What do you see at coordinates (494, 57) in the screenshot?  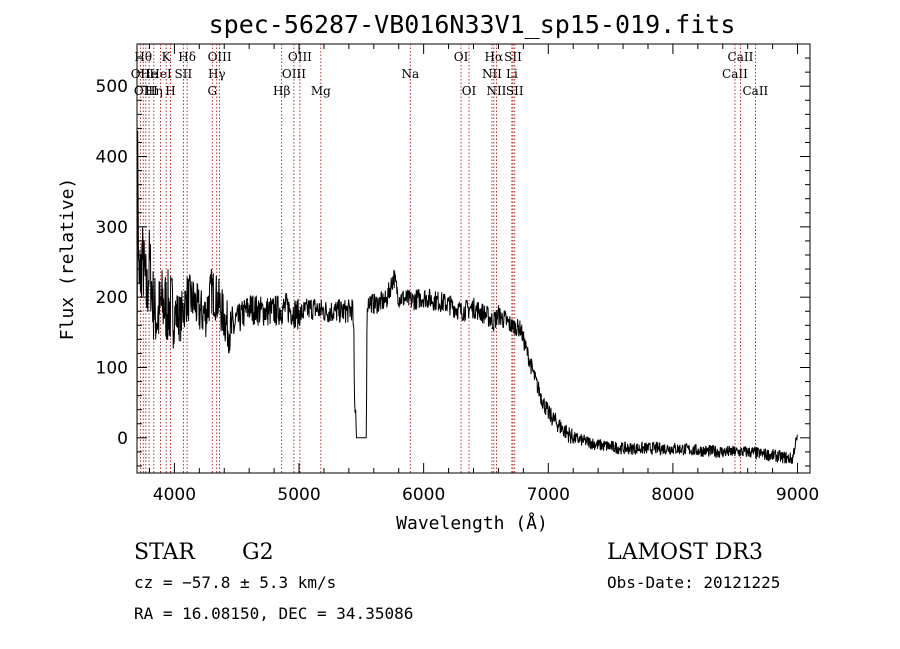 I see `line-label-21: Hα` at bounding box center [494, 57].